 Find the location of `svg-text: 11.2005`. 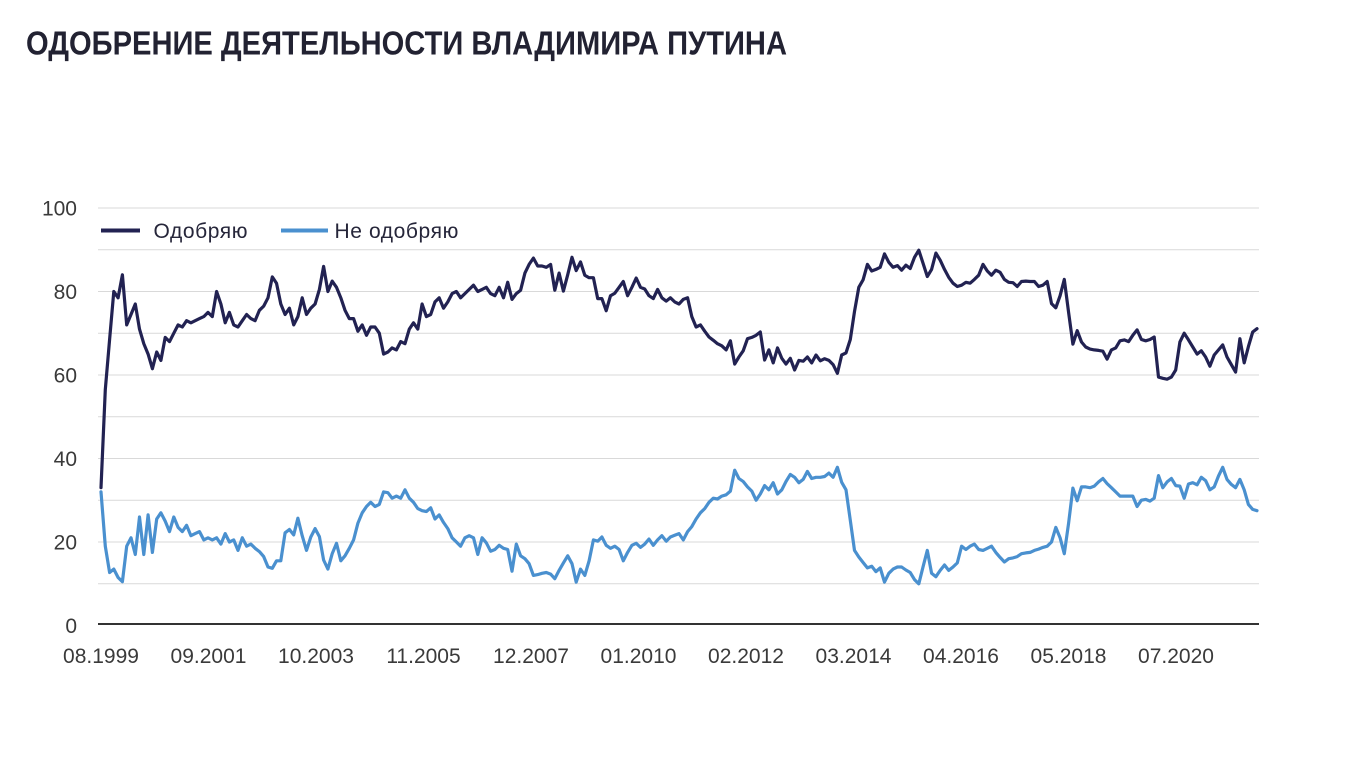

svg-text: 11.2005 is located at coordinates (423, 656).